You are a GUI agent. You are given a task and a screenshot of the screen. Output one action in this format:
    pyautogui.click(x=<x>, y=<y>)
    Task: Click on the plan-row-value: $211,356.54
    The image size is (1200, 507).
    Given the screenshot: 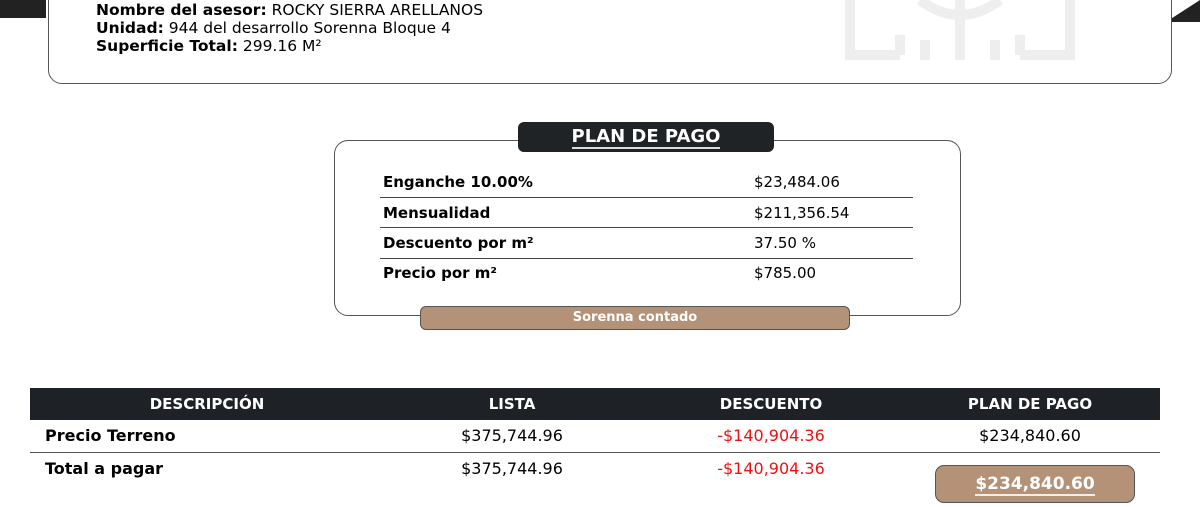 What is the action you would take?
    pyautogui.click(x=802, y=213)
    